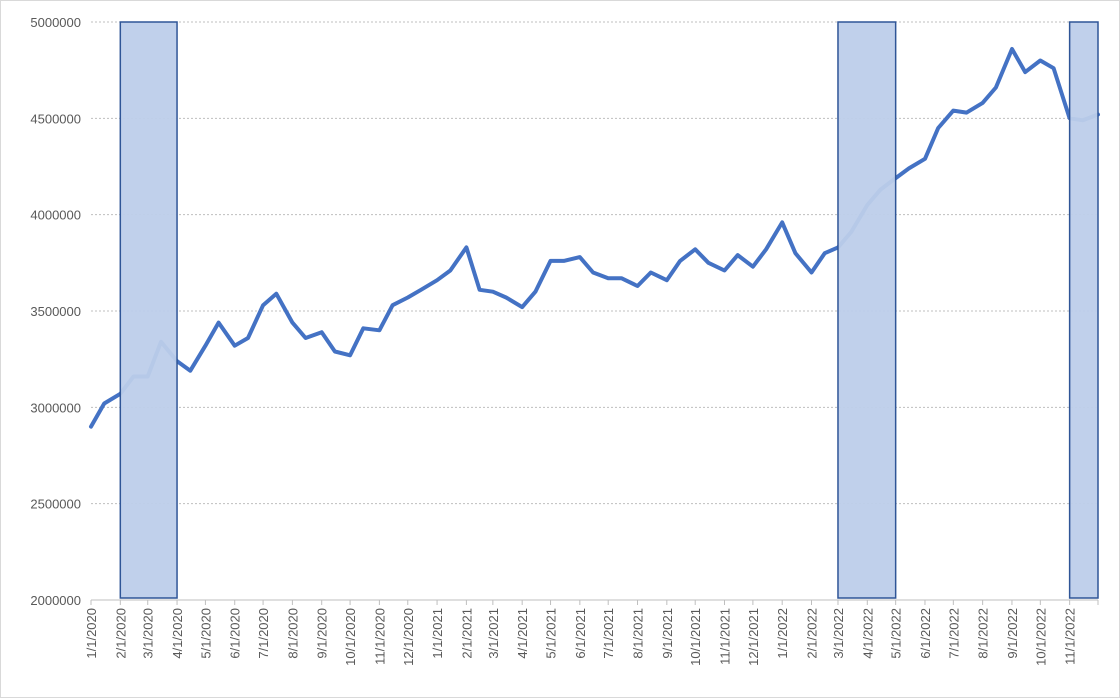  Describe the element at coordinates (638, 633) in the screenshot. I see `x-tick-label: 8/1/2021` at that location.